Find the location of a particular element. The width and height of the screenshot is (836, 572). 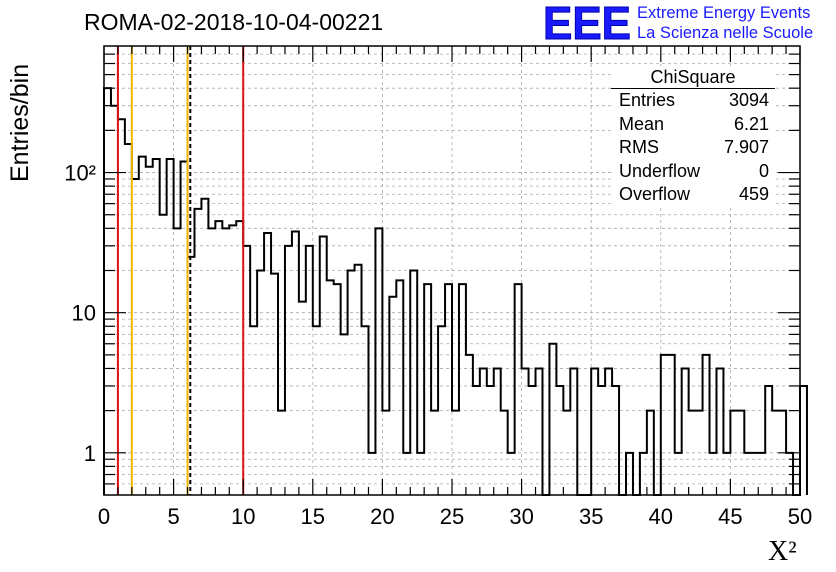

eee-logo-text: EEE is located at coordinates (587, 22).